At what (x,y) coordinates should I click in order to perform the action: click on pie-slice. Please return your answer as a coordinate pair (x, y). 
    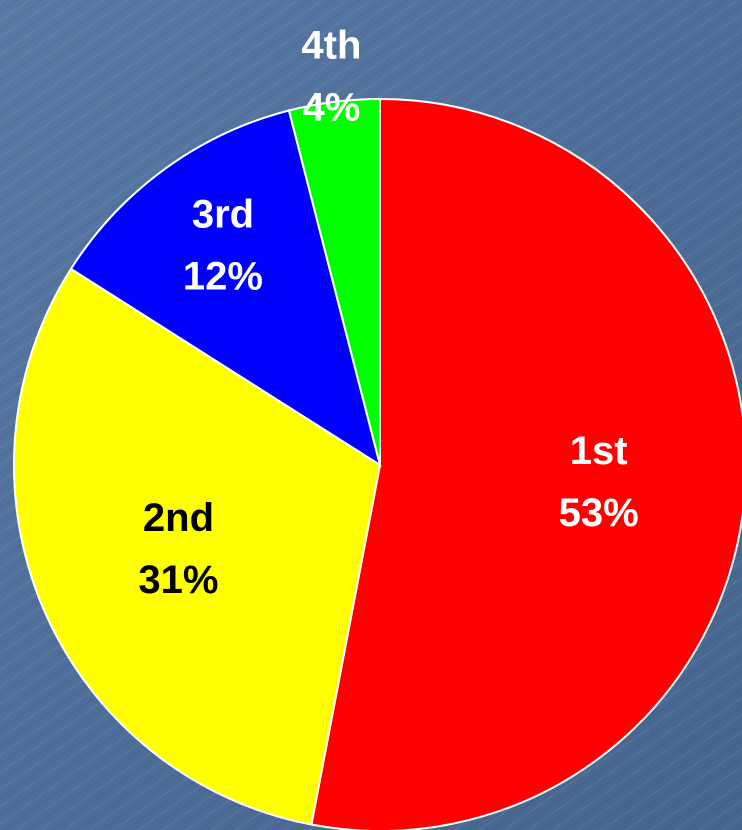
    Looking at the image, I should click on (334, 281).